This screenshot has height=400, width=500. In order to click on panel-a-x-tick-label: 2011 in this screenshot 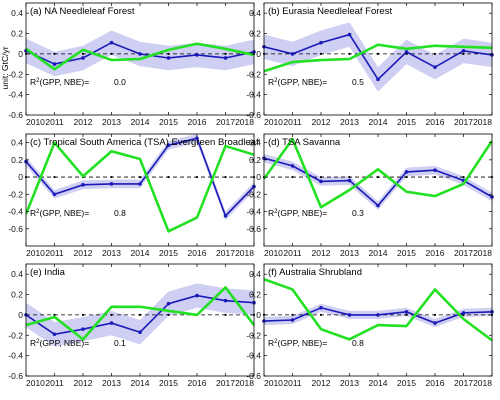, I will do `click(54, 122)`.